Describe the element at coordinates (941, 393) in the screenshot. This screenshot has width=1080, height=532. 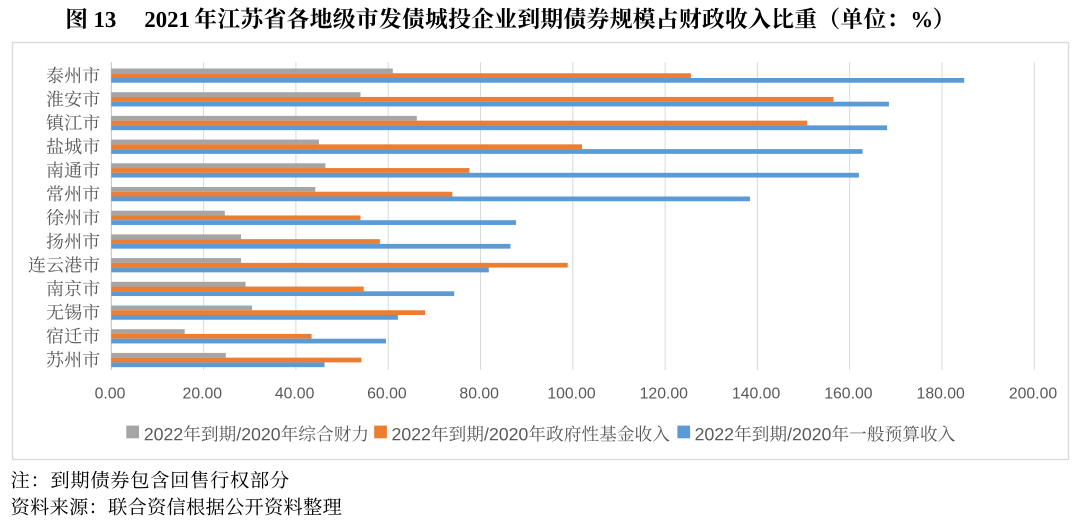
I see `svg-text: 180.00` at that location.